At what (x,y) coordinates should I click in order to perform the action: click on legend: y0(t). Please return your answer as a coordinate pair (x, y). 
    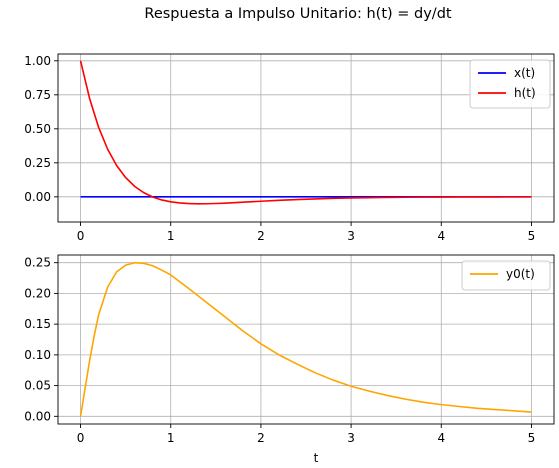
    Looking at the image, I should click on (506, 275).